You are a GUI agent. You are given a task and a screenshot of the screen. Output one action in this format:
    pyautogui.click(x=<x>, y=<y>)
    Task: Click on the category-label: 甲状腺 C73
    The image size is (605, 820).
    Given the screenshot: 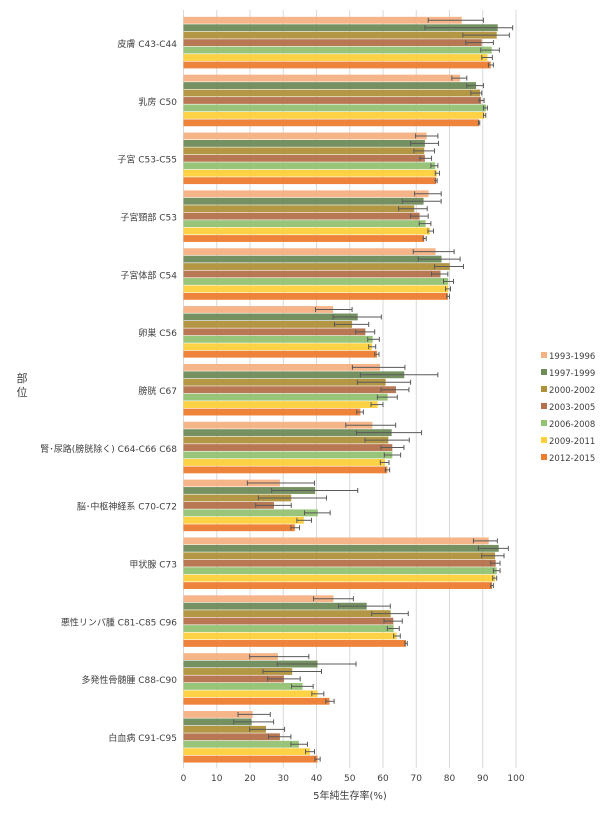 What is the action you would take?
    pyautogui.click(x=153, y=565)
    